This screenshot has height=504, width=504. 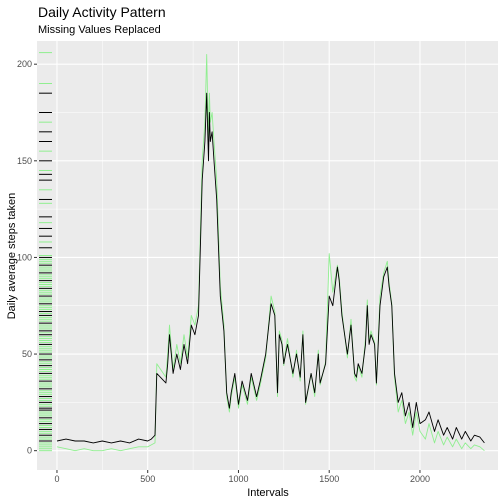 What do you see at coordinates (24, 64) in the screenshot?
I see `y-tick-label: 200` at bounding box center [24, 64].